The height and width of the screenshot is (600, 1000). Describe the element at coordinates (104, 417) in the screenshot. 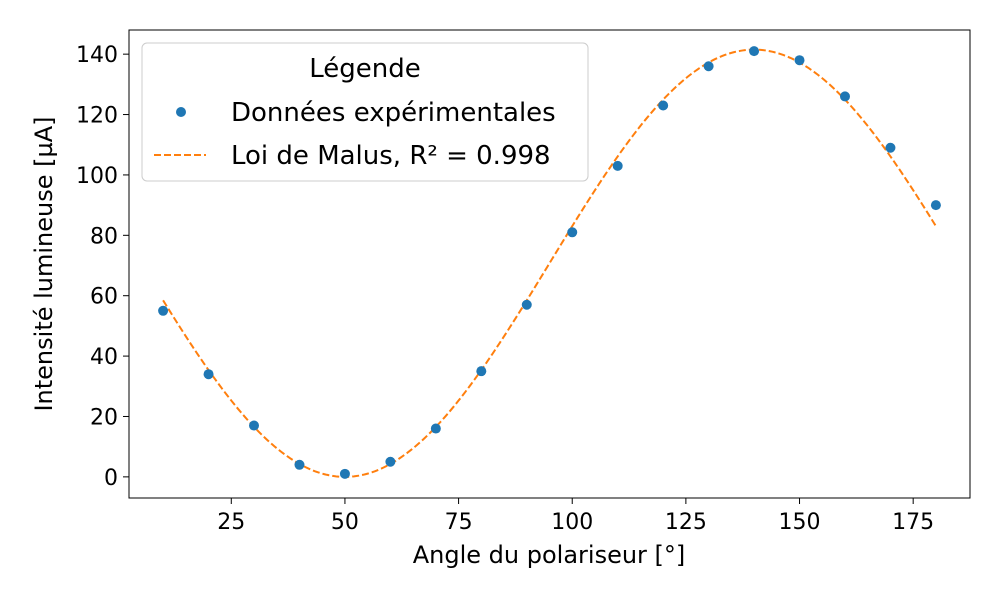

I see `y-tick-label: 20` at that location.